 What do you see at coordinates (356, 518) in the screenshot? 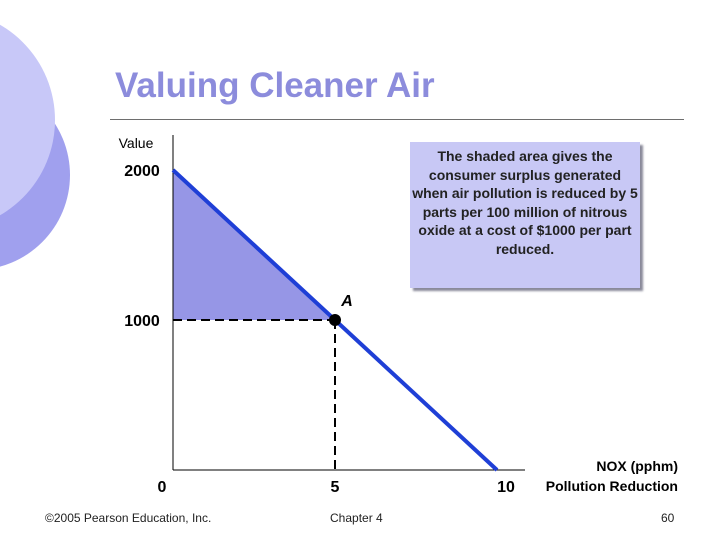
I see `chapter-footer: Chapter 4` at bounding box center [356, 518].